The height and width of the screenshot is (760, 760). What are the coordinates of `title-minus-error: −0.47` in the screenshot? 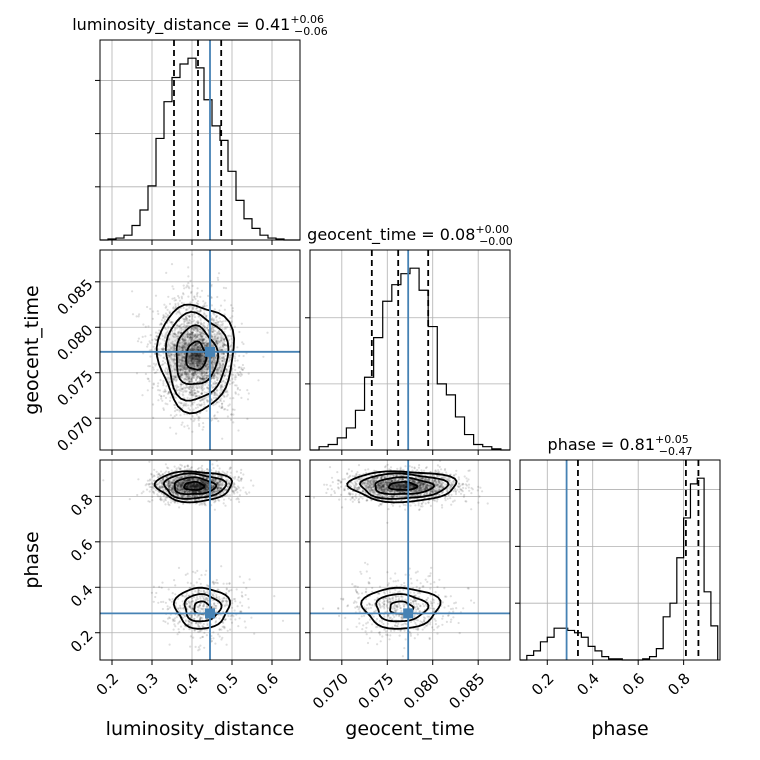 It's located at (676, 451).